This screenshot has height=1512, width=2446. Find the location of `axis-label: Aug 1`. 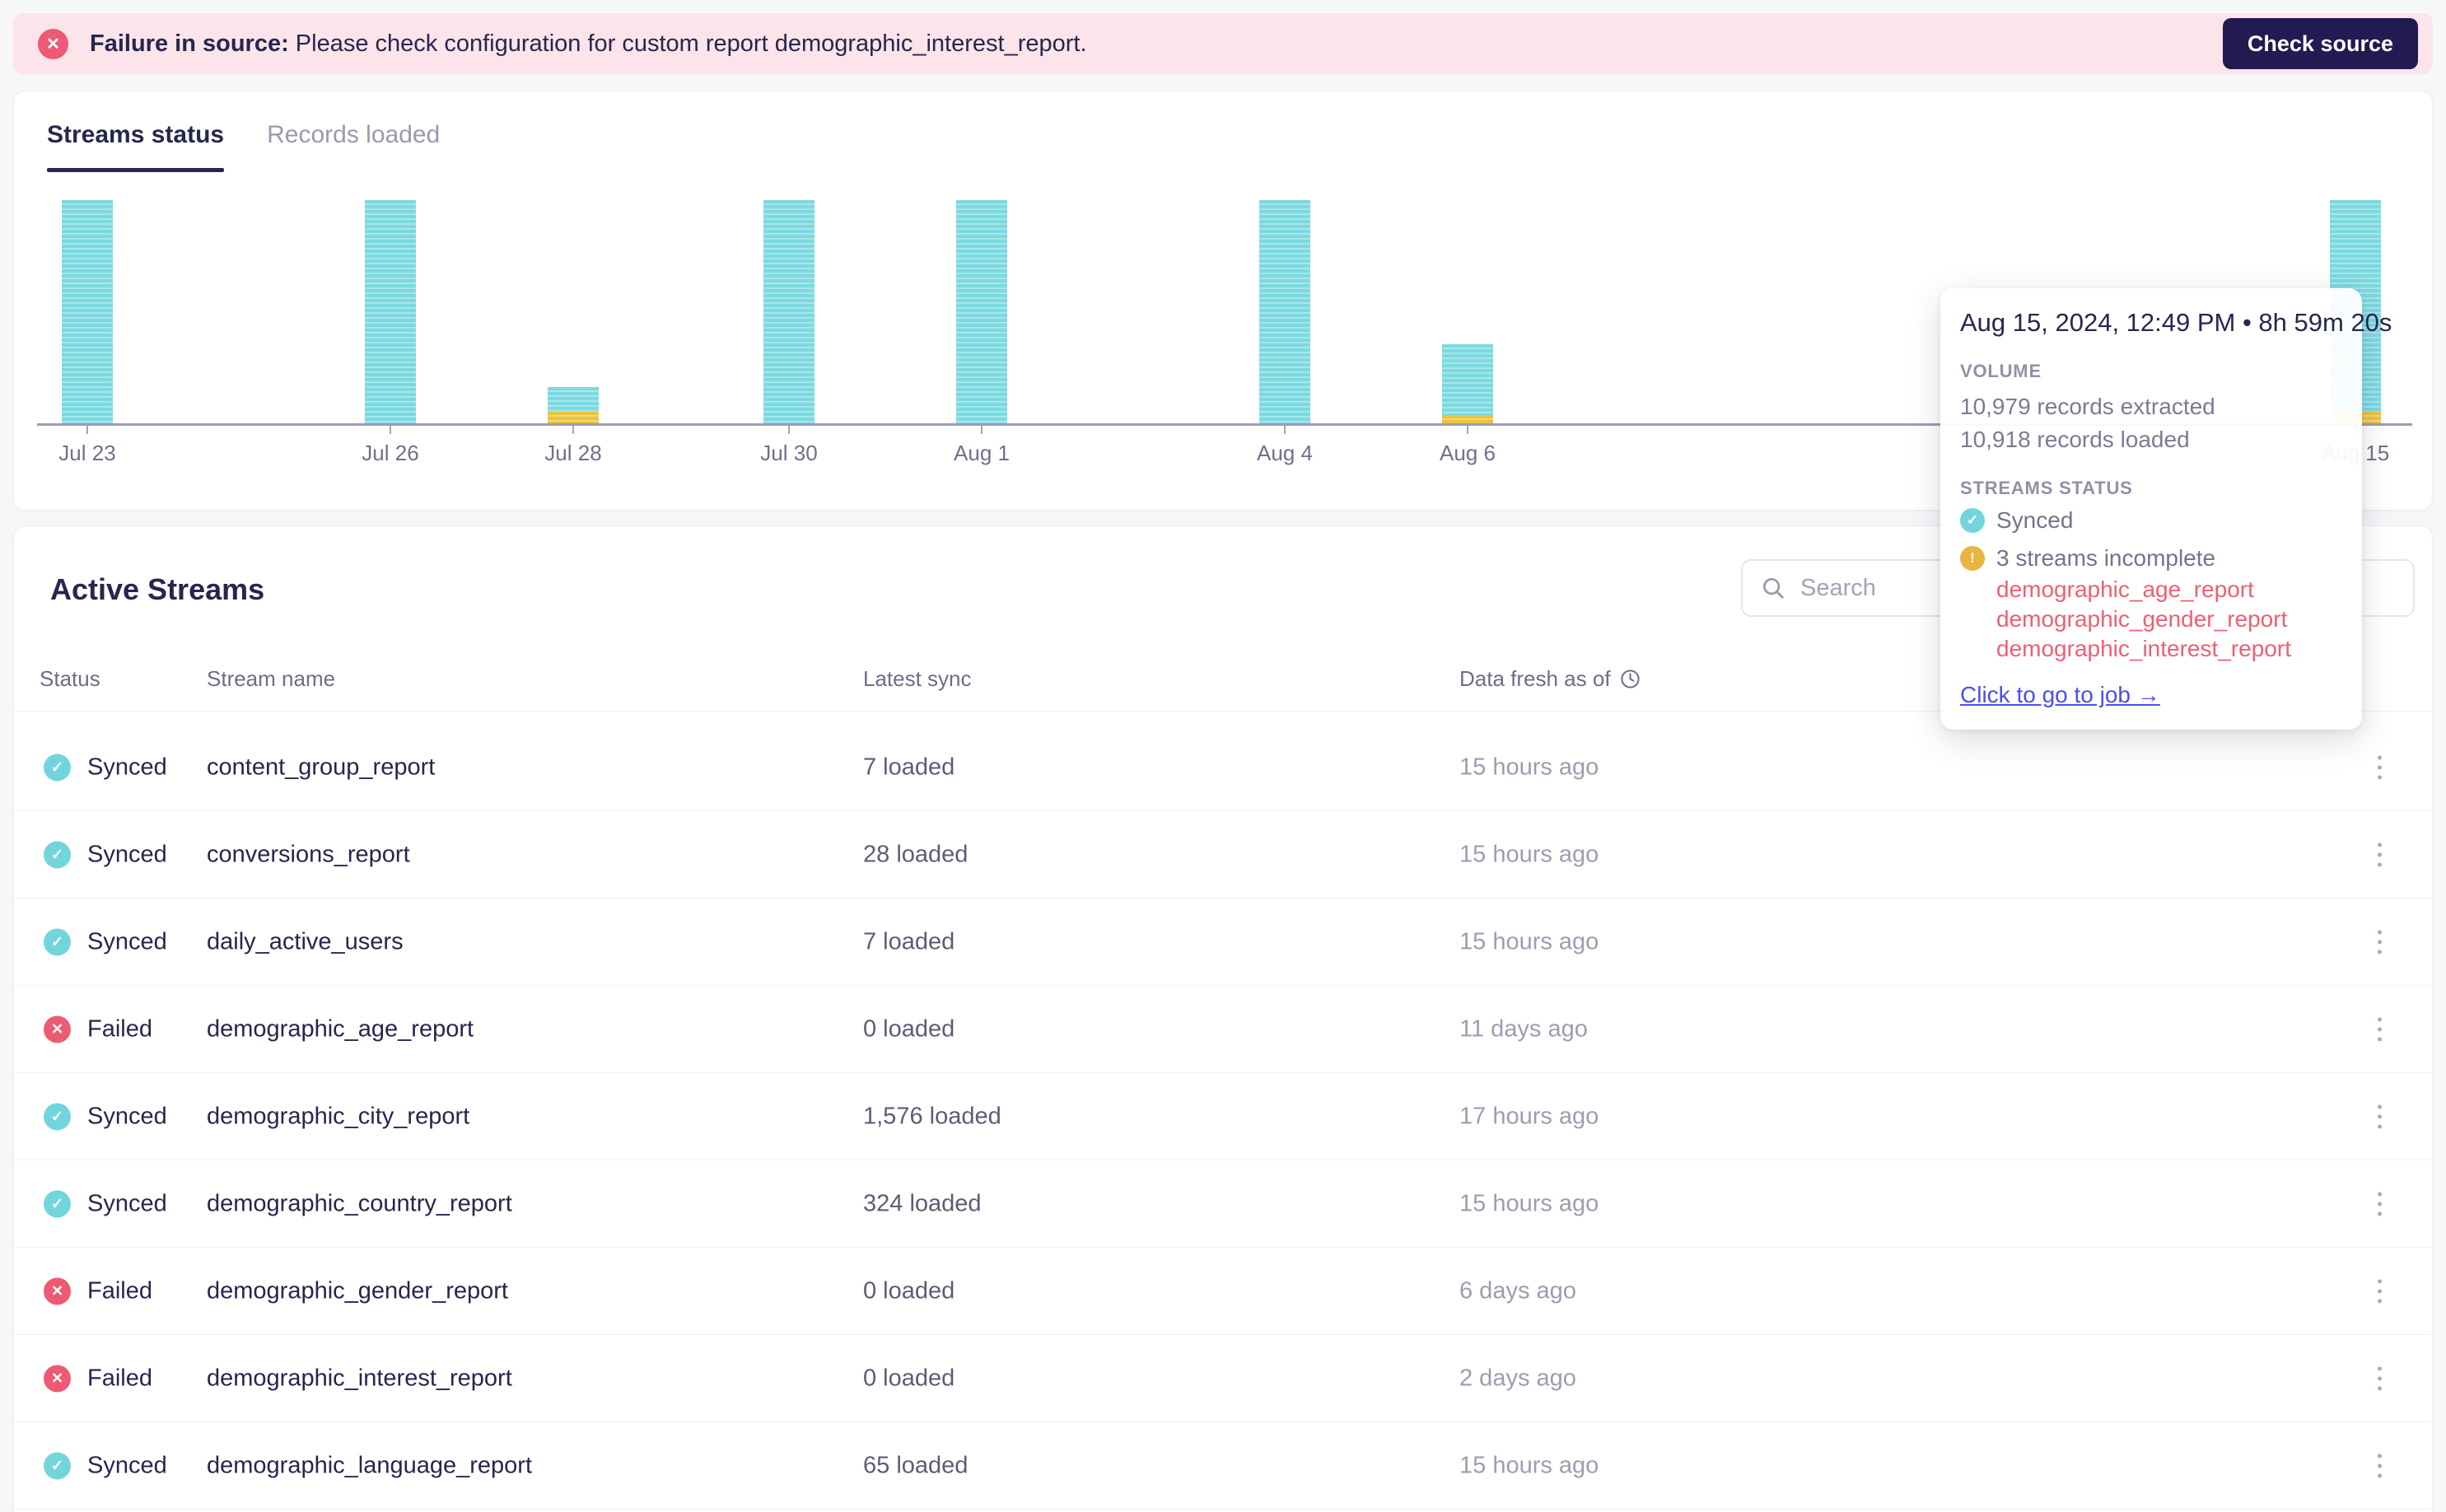

axis-label: Aug 1 is located at coordinates (982, 453).